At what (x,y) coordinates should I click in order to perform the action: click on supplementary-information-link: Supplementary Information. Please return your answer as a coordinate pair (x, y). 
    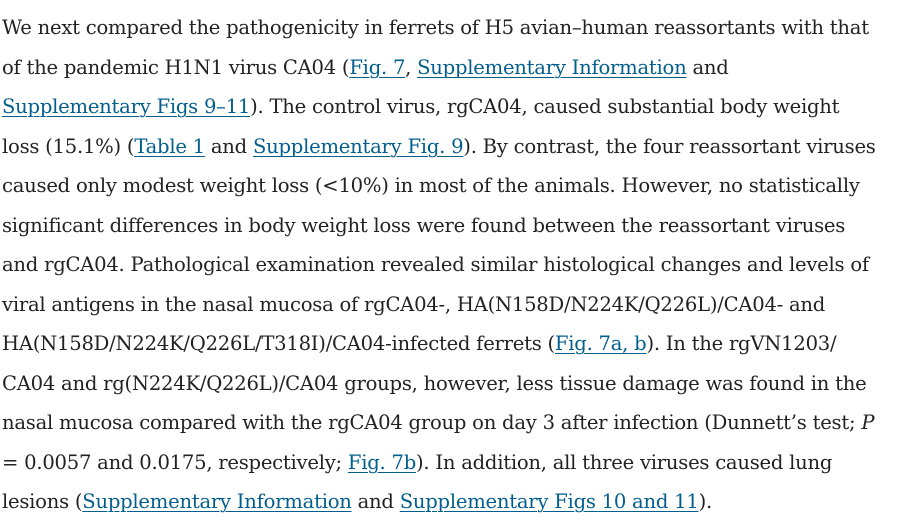
    Looking at the image, I should click on (552, 67).